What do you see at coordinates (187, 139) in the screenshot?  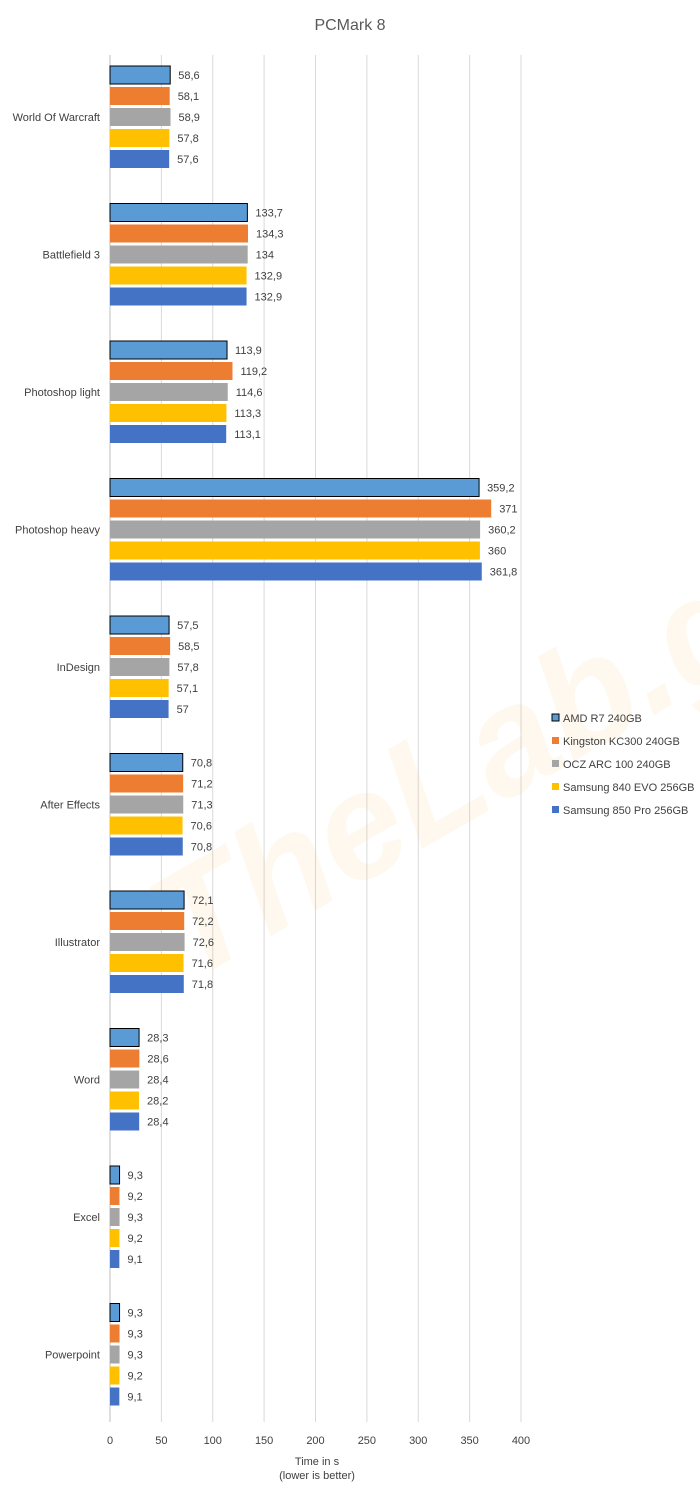 I see `data-label: 57,8` at bounding box center [187, 139].